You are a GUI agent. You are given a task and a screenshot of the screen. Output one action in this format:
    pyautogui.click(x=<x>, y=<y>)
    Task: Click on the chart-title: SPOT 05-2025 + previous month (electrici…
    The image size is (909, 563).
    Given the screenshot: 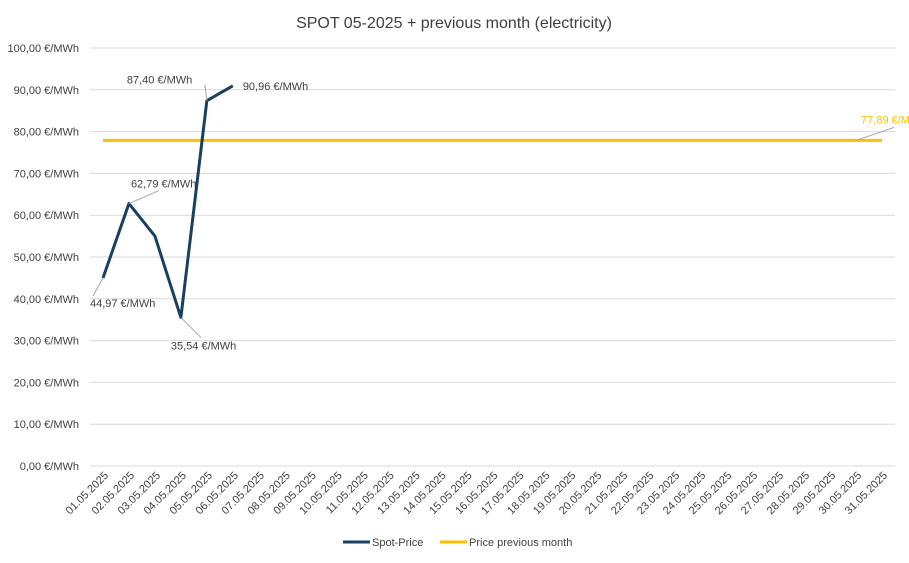 What is the action you would take?
    pyautogui.click(x=454, y=23)
    